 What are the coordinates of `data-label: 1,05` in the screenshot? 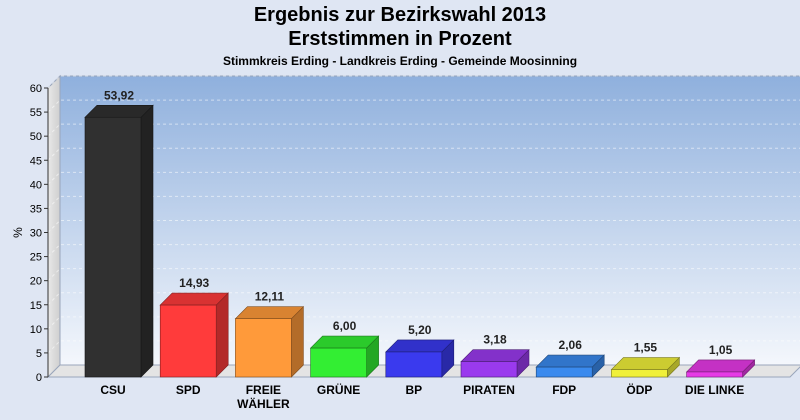 It's located at (721, 350).